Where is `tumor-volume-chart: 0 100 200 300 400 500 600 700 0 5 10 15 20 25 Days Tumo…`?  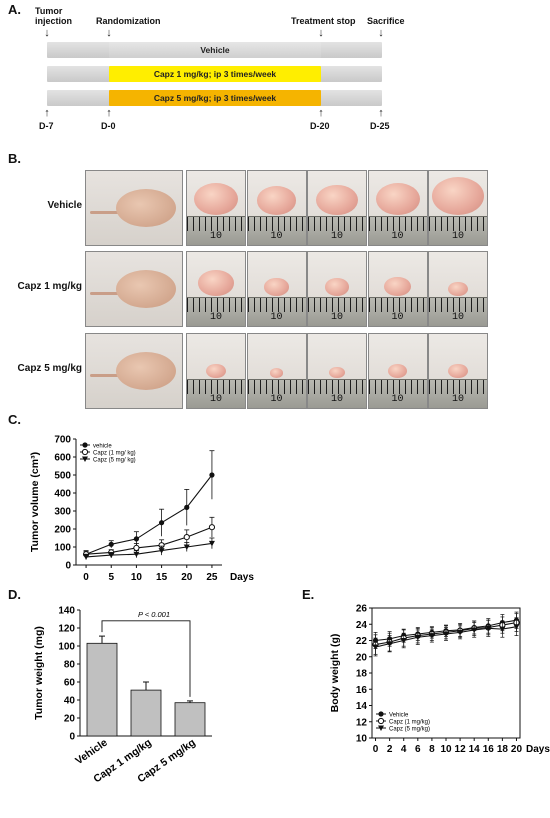
tumor-volume-chart: 0 100 200 300 400 500 600 700 0 5 10 15 20 25 Days Tumo… is located at coordinates (141, 509).